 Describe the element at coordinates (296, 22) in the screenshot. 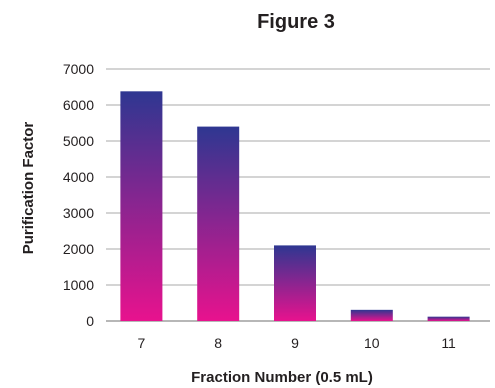

I see `chart-title: Figure 3` at that location.